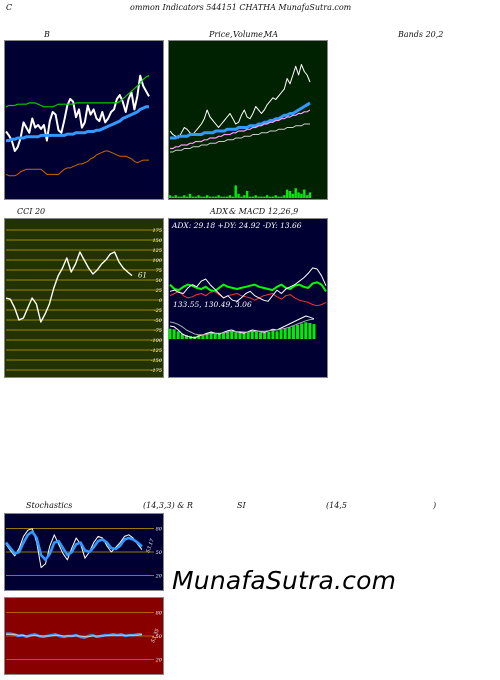 The width and height of the screenshot is (500, 680). Describe the element at coordinates (73, 546) in the screenshot. I see `stoch-%D-line` at that location.